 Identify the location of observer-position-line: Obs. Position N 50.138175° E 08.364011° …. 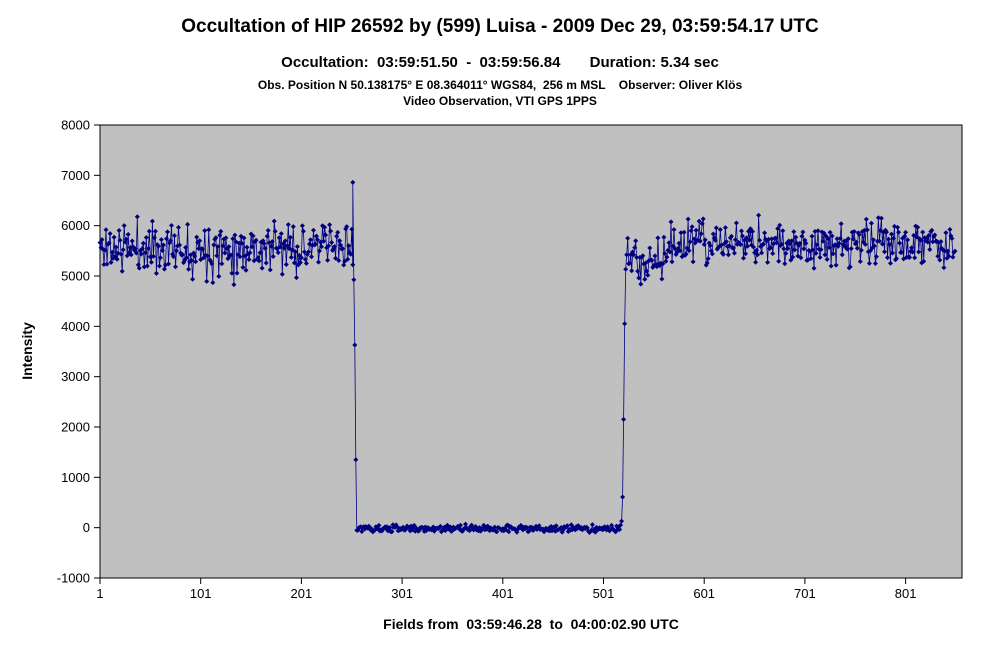
(500, 85).